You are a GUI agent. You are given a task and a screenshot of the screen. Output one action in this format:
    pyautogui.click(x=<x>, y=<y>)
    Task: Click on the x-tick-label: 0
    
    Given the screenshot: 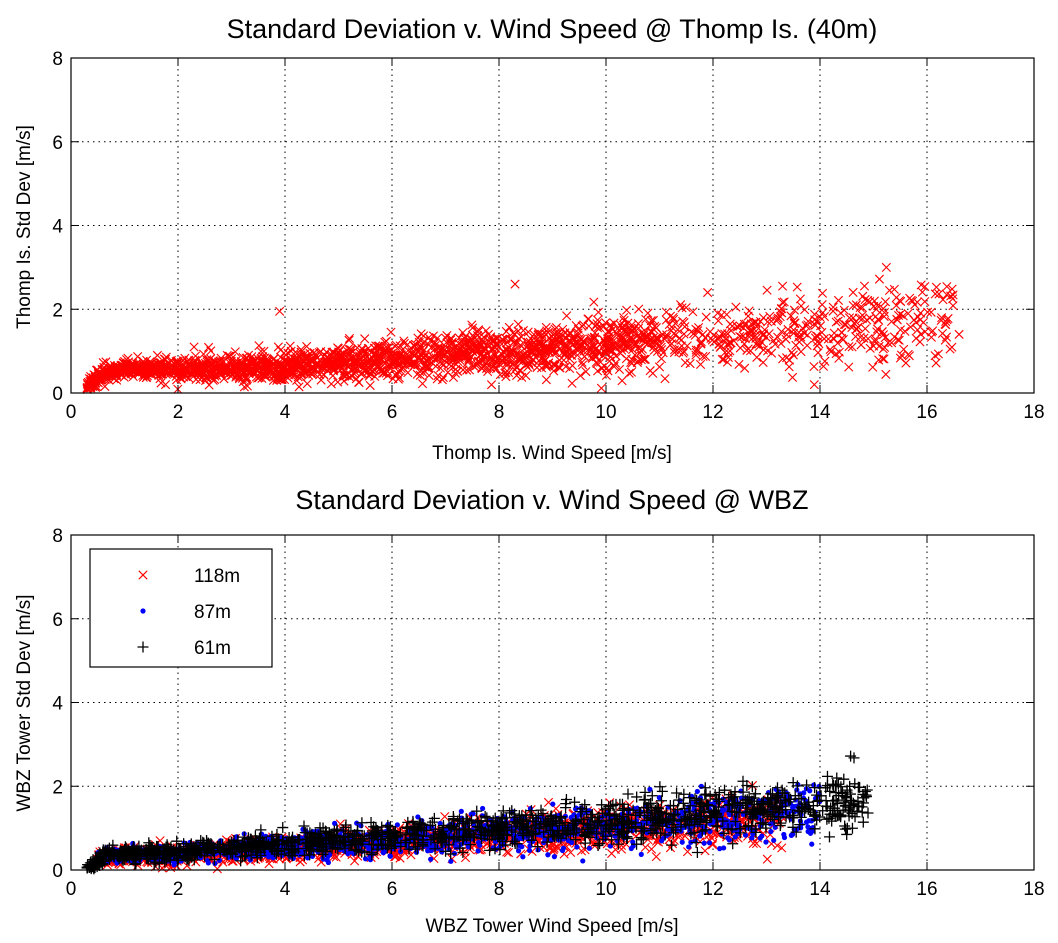 What is the action you would take?
    pyautogui.click(x=71, y=412)
    